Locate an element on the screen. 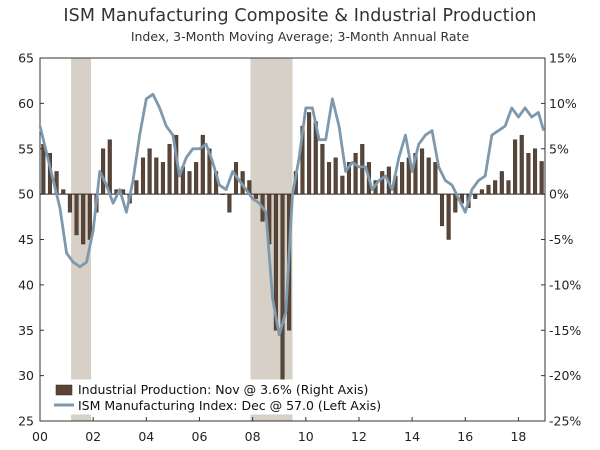 The image size is (600, 450). right-tick-label: -25% is located at coordinates (565, 421).